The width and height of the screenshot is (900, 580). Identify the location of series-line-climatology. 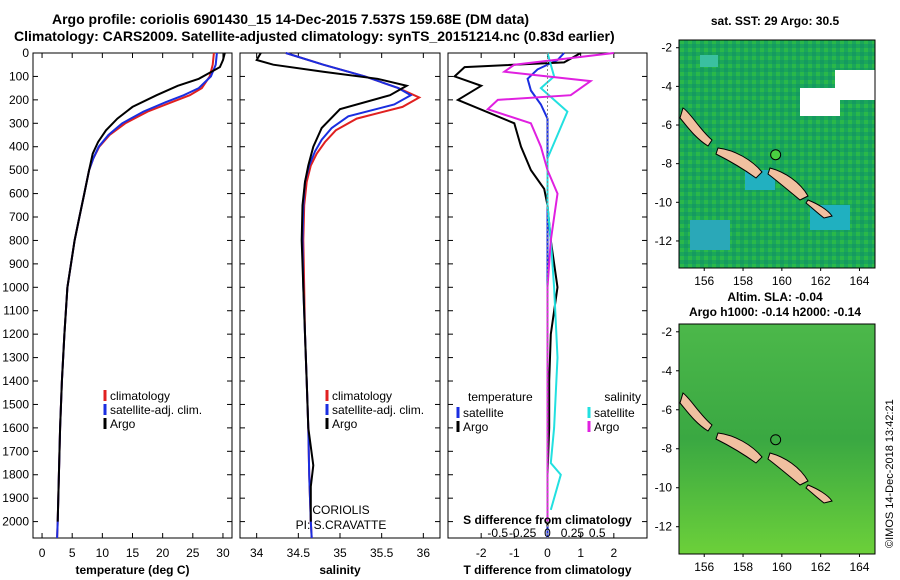
(353, 295).